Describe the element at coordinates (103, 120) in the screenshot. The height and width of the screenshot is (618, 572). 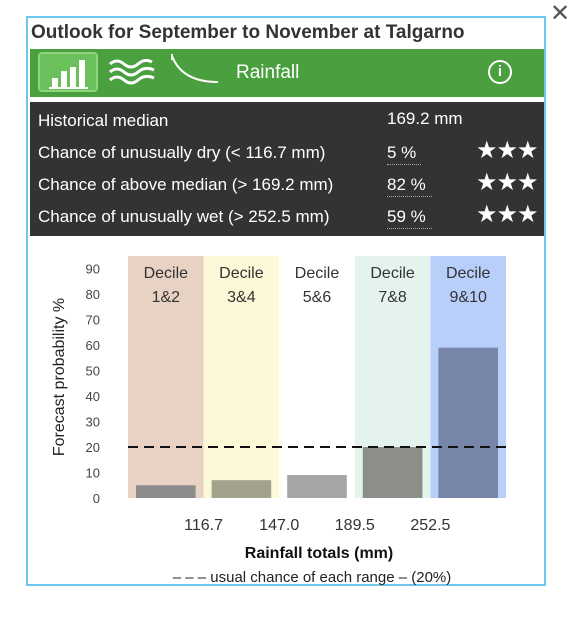
I see `median-label: Historical median` at that location.